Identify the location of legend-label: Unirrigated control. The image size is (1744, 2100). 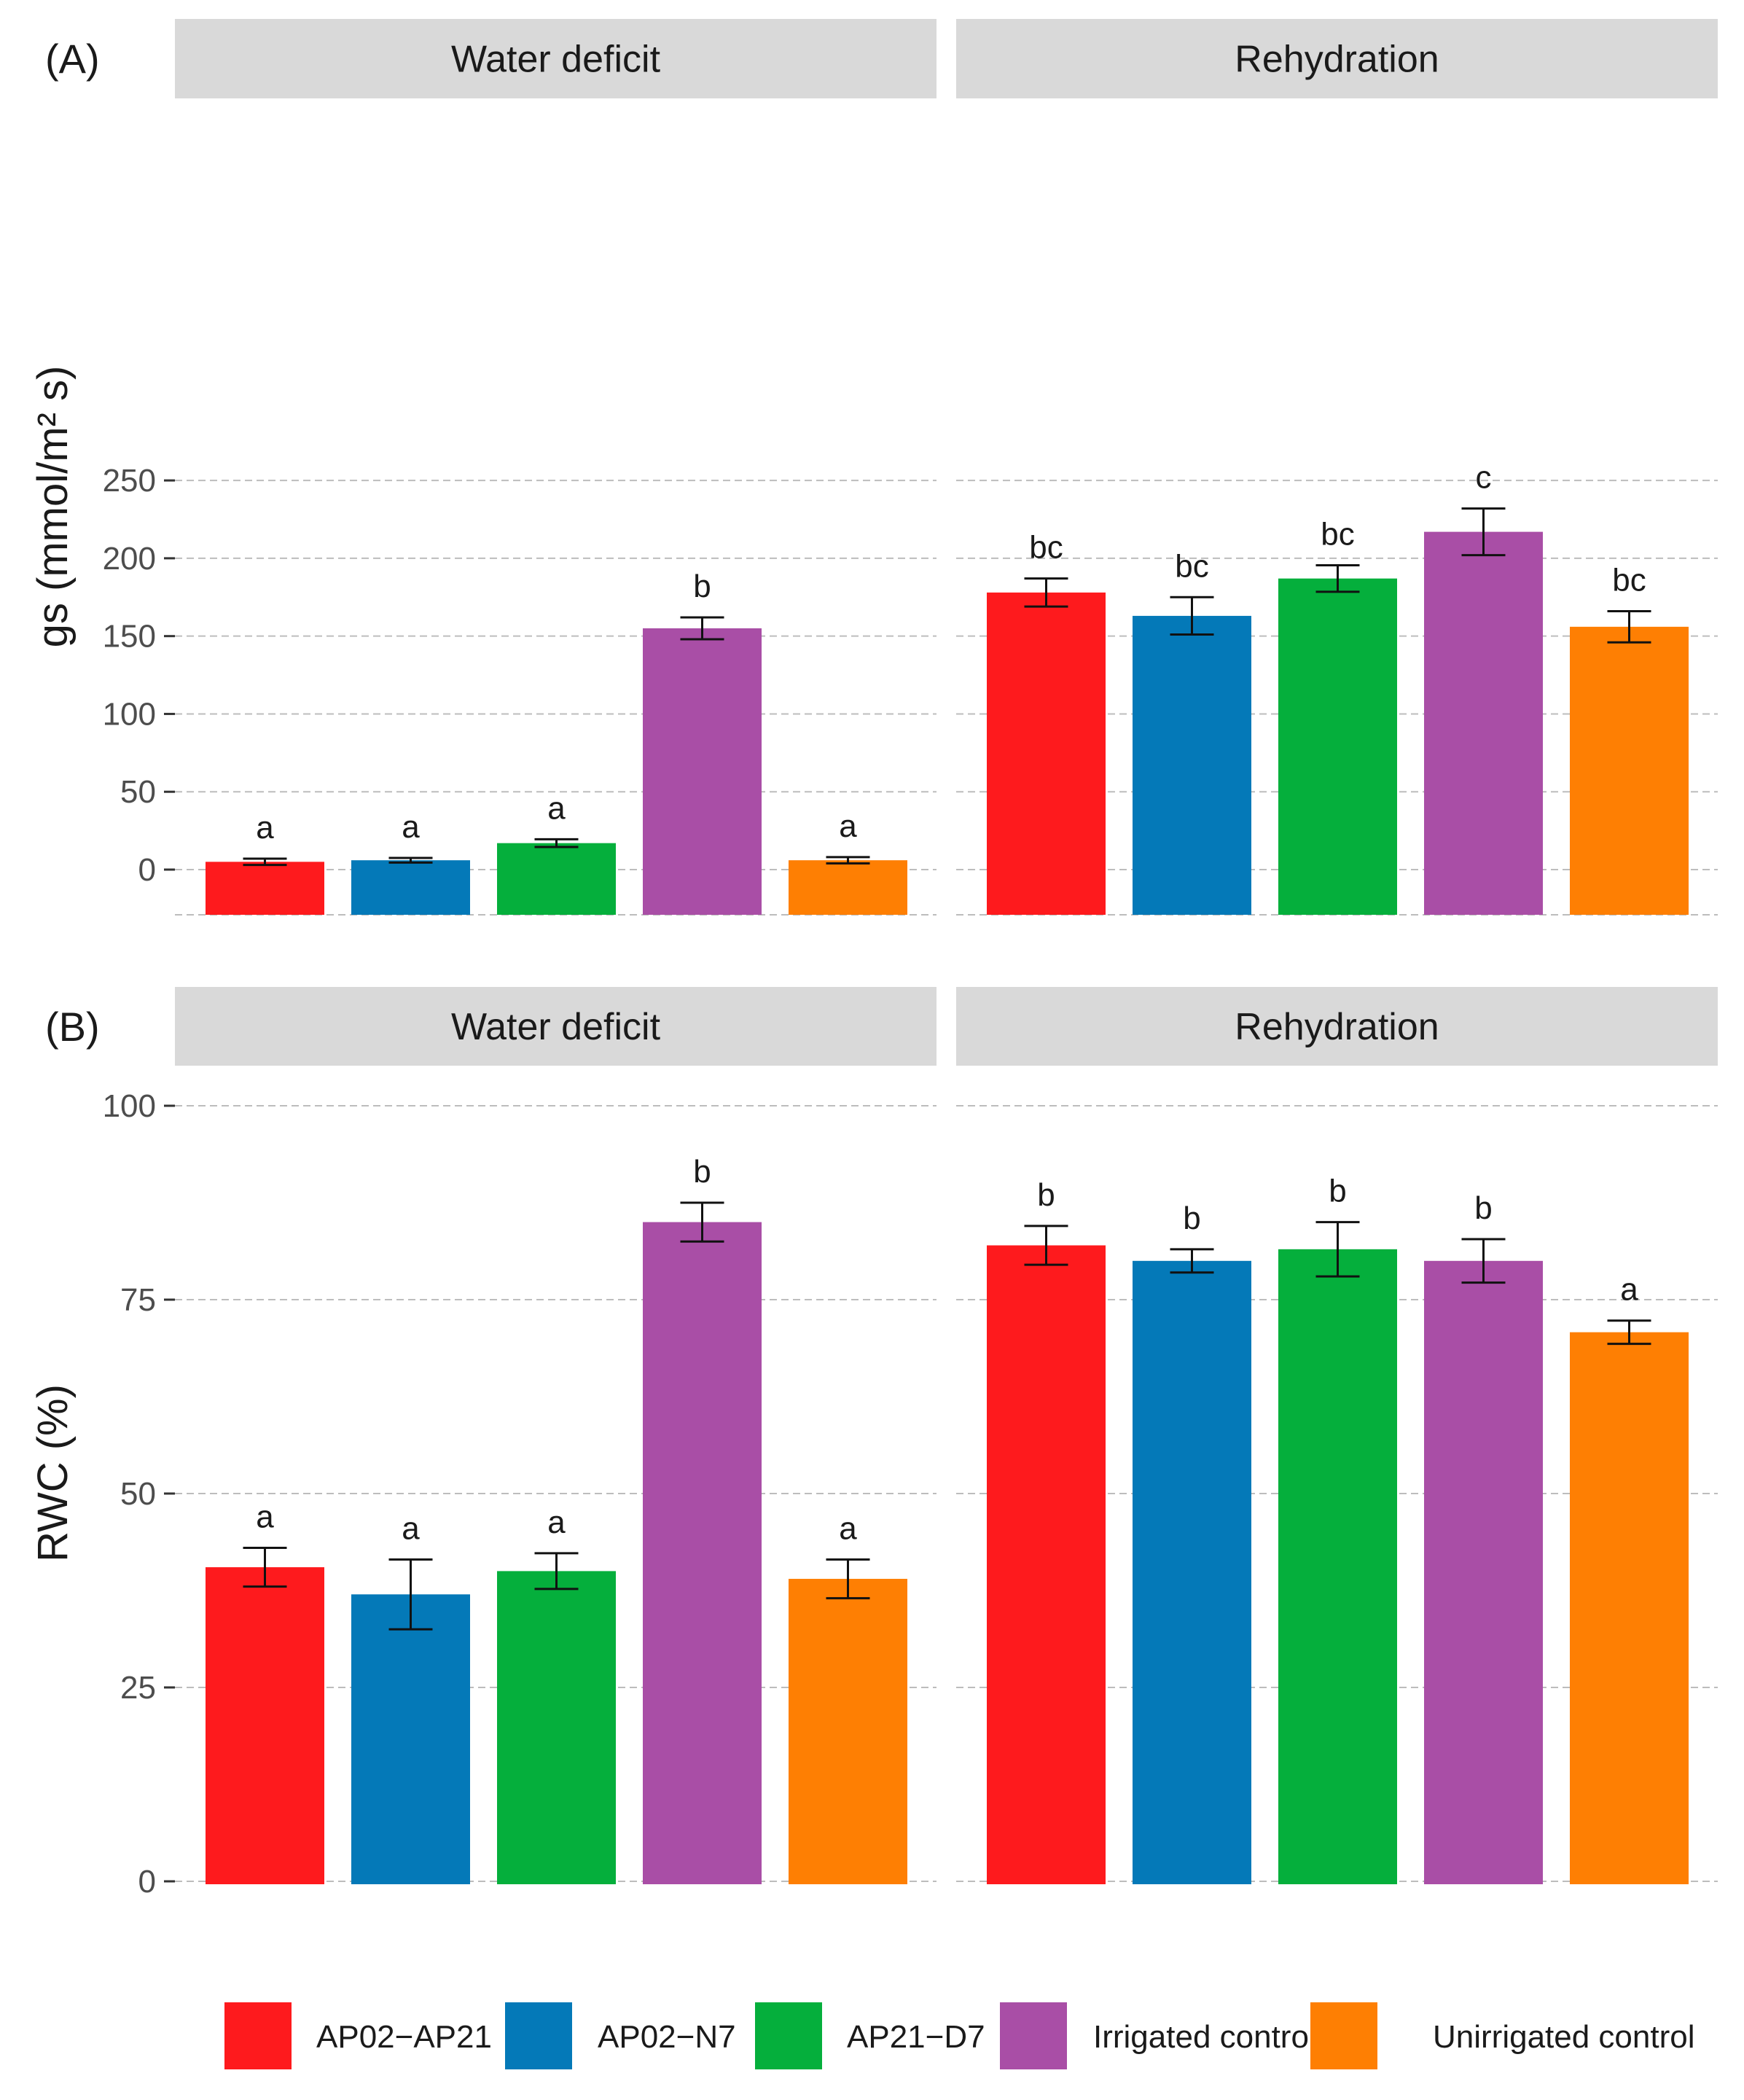
(1564, 2037).